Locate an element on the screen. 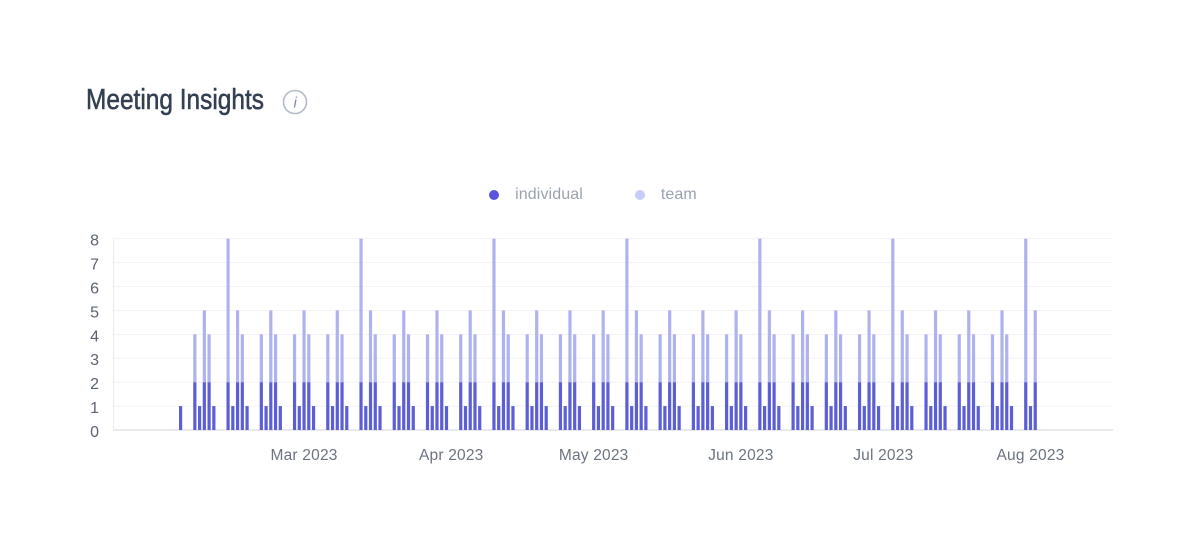  chart-legend: individual team is located at coordinates (600, 194).